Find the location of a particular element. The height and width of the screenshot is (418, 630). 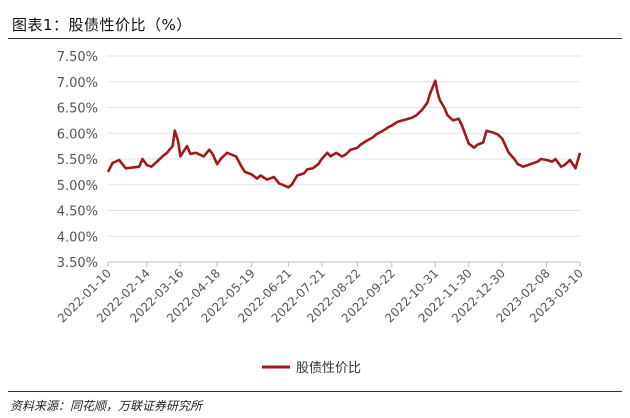

legend: 股债性价比 is located at coordinates (311, 368).